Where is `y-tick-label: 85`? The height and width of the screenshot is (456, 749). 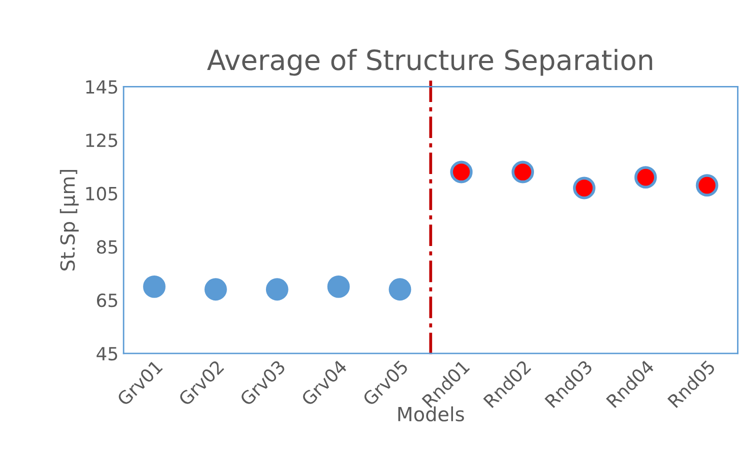 y-tick-label: 85 is located at coordinates (107, 247).